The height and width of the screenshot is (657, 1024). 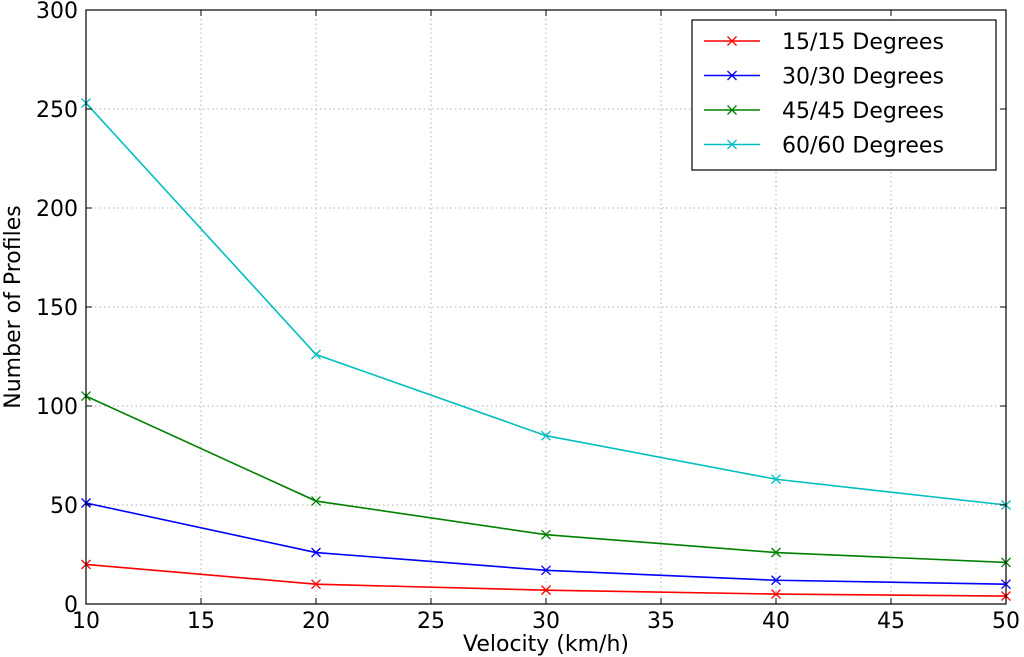 I want to click on y-tick-label: 200, so click(x=57, y=209).